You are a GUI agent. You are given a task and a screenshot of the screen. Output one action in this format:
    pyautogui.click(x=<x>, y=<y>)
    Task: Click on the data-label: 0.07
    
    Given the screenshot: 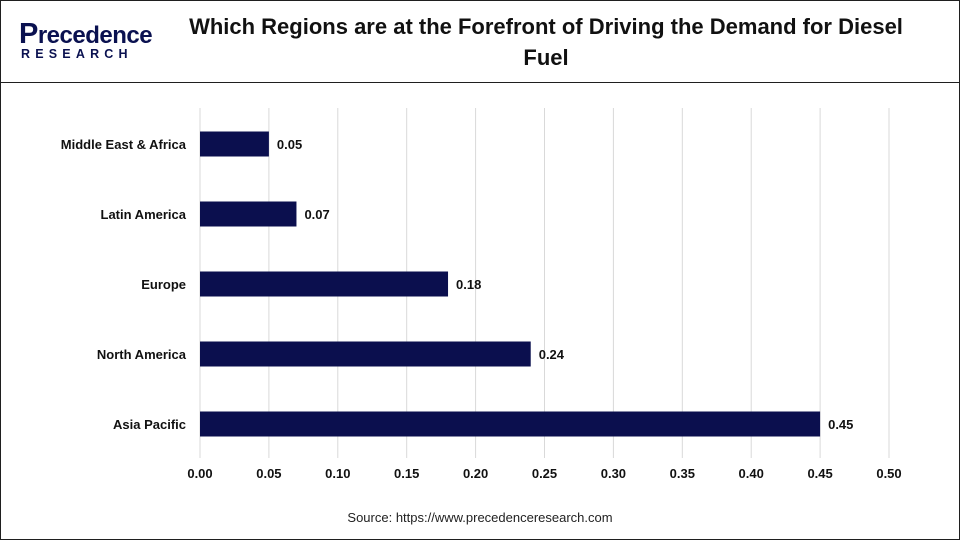 What is the action you would take?
    pyautogui.click(x=316, y=214)
    